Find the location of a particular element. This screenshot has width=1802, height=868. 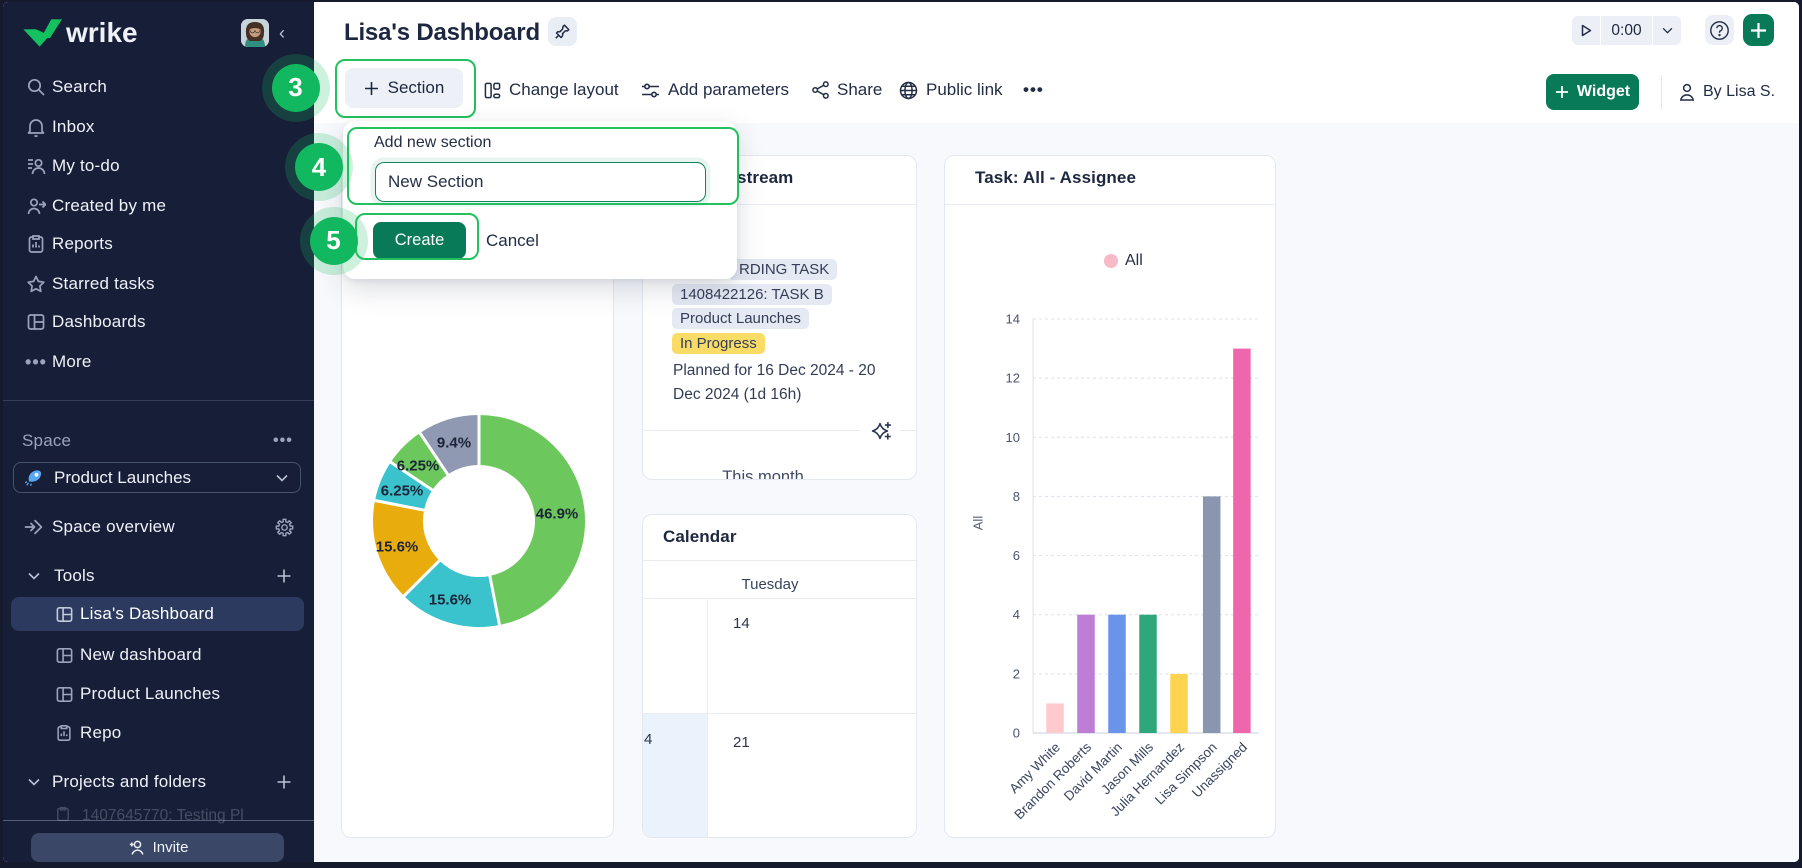

svg-text: All is located at coordinates (978, 523).